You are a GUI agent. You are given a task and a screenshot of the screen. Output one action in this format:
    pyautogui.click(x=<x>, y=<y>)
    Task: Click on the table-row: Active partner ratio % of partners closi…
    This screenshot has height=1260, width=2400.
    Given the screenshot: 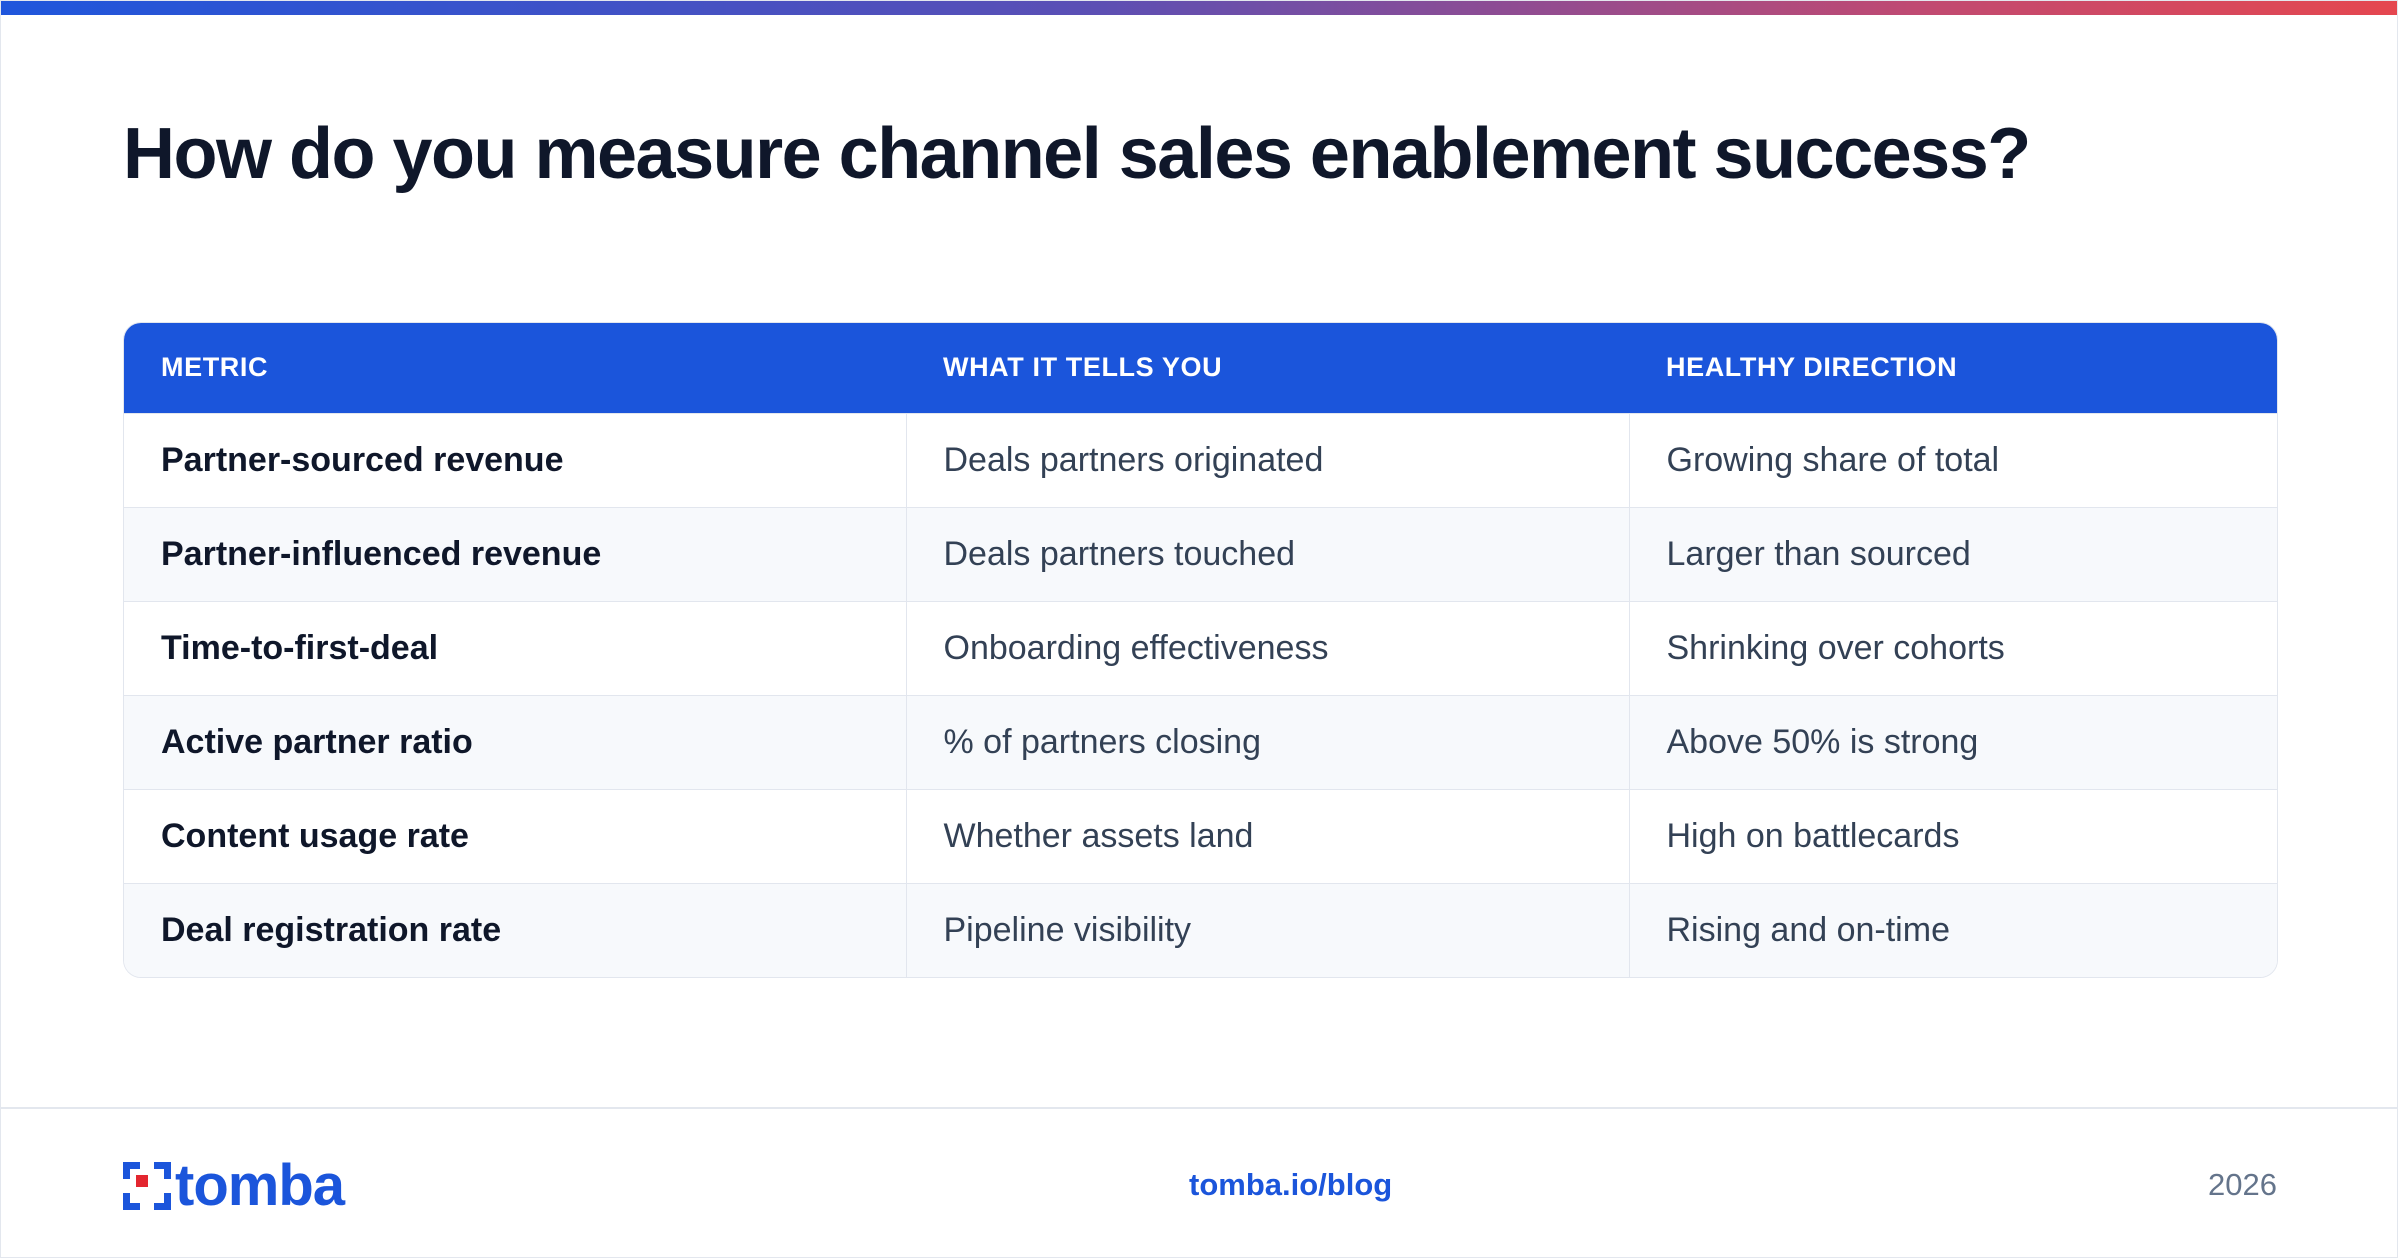 What is the action you would take?
    pyautogui.click(x=1200, y=741)
    